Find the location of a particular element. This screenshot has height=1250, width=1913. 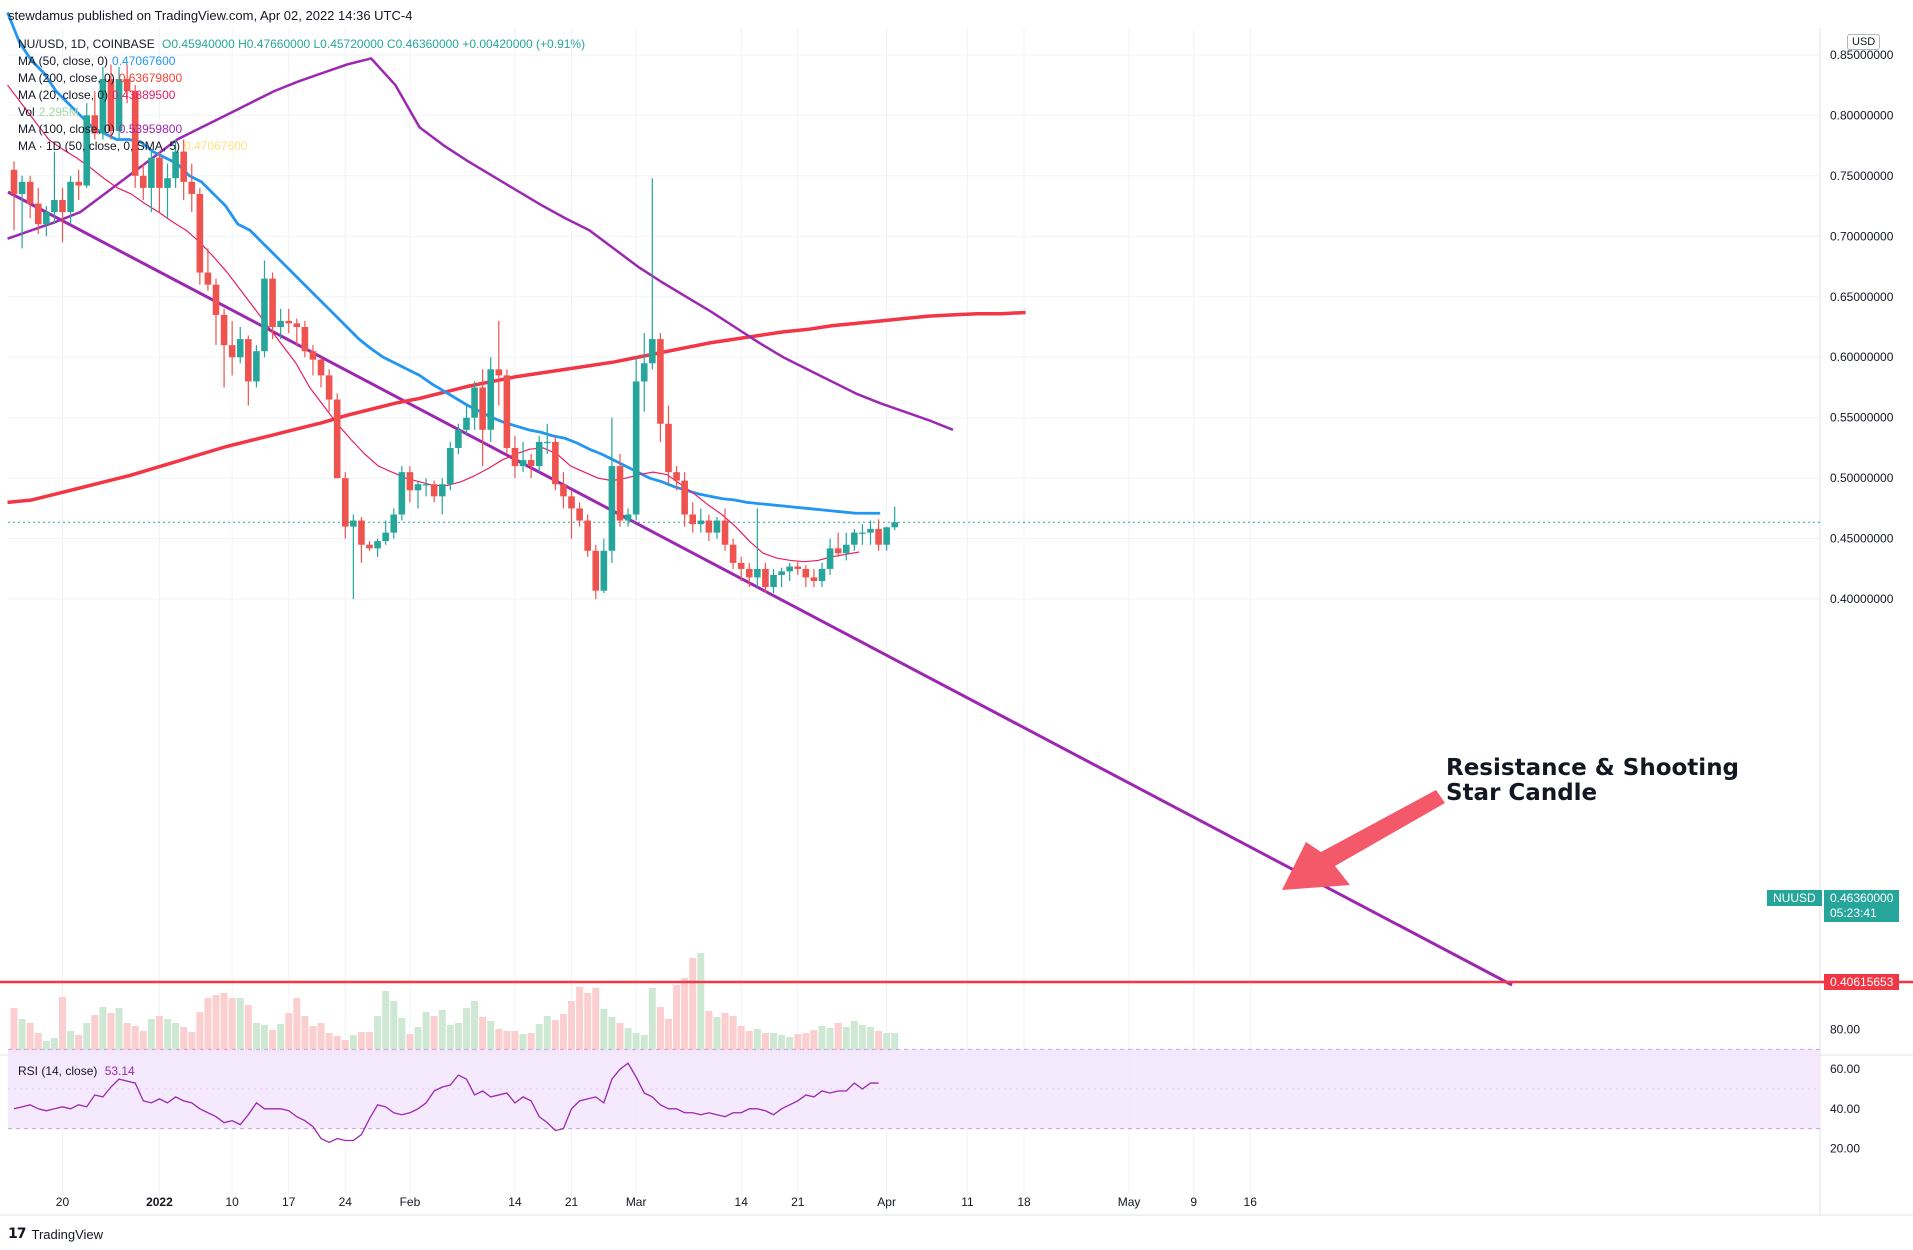

legend-row-label: Vol is located at coordinates (26, 112).